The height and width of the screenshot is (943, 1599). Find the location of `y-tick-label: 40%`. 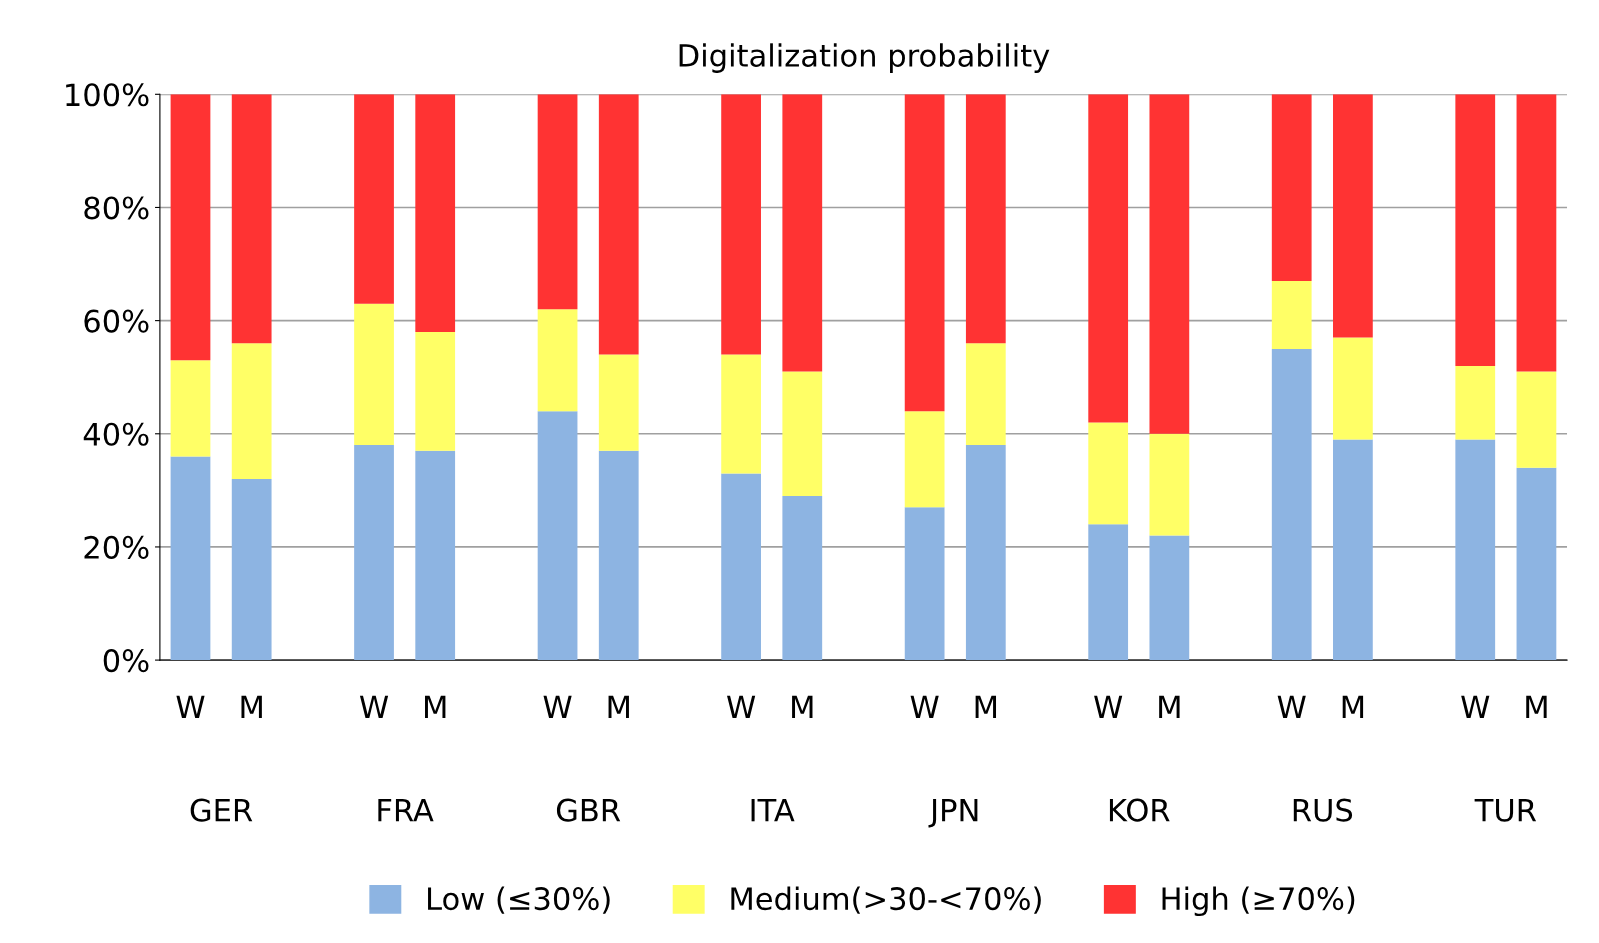

y-tick-label: 40% is located at coordinates (116, 434).